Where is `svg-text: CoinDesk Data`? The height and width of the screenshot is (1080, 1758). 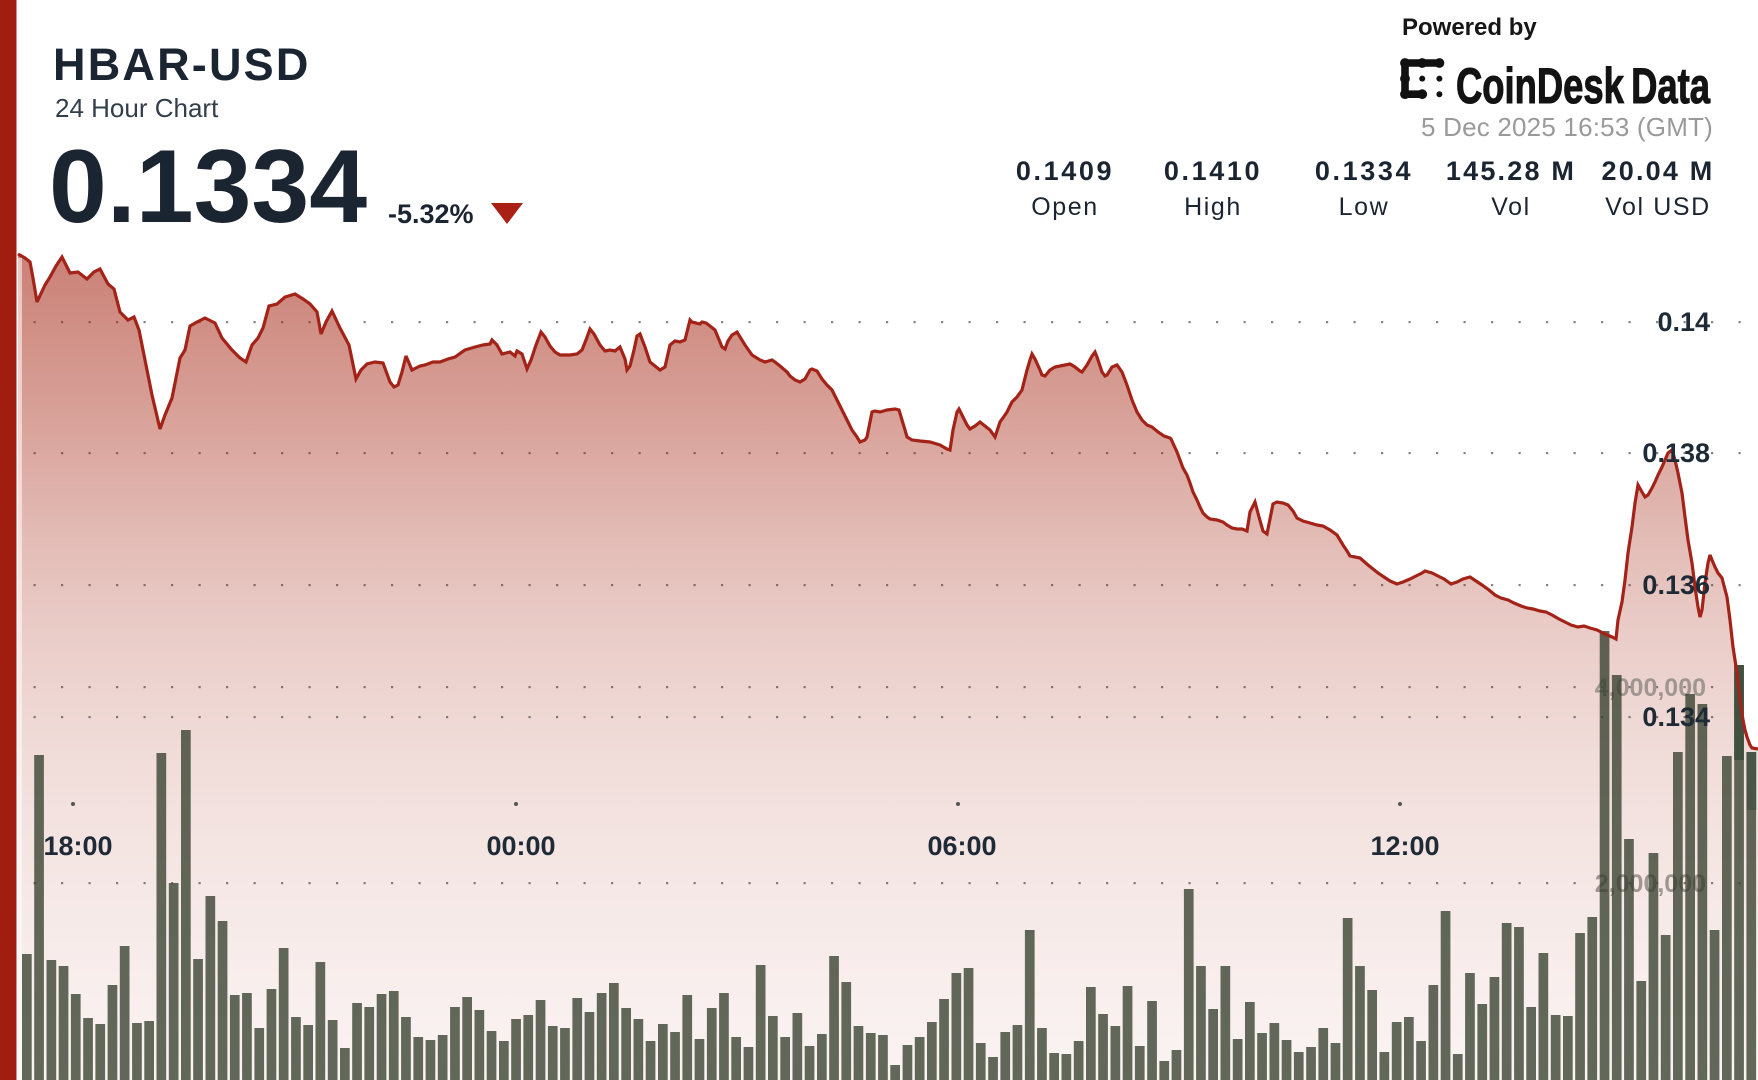 svg-text: CoinDesk Data is located at coordinates (1583, 86).